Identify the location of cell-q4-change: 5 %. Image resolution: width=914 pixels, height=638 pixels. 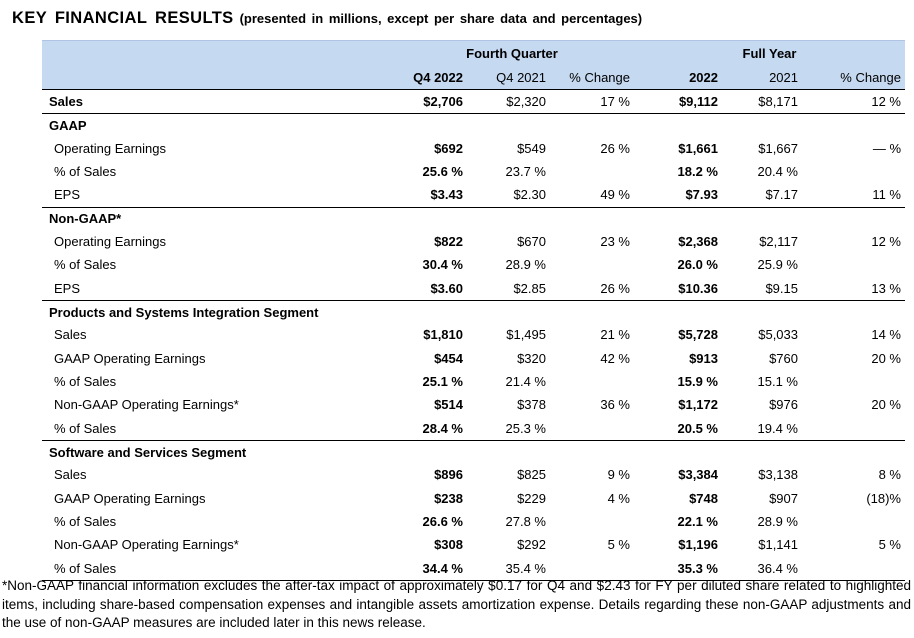
(618, 545).